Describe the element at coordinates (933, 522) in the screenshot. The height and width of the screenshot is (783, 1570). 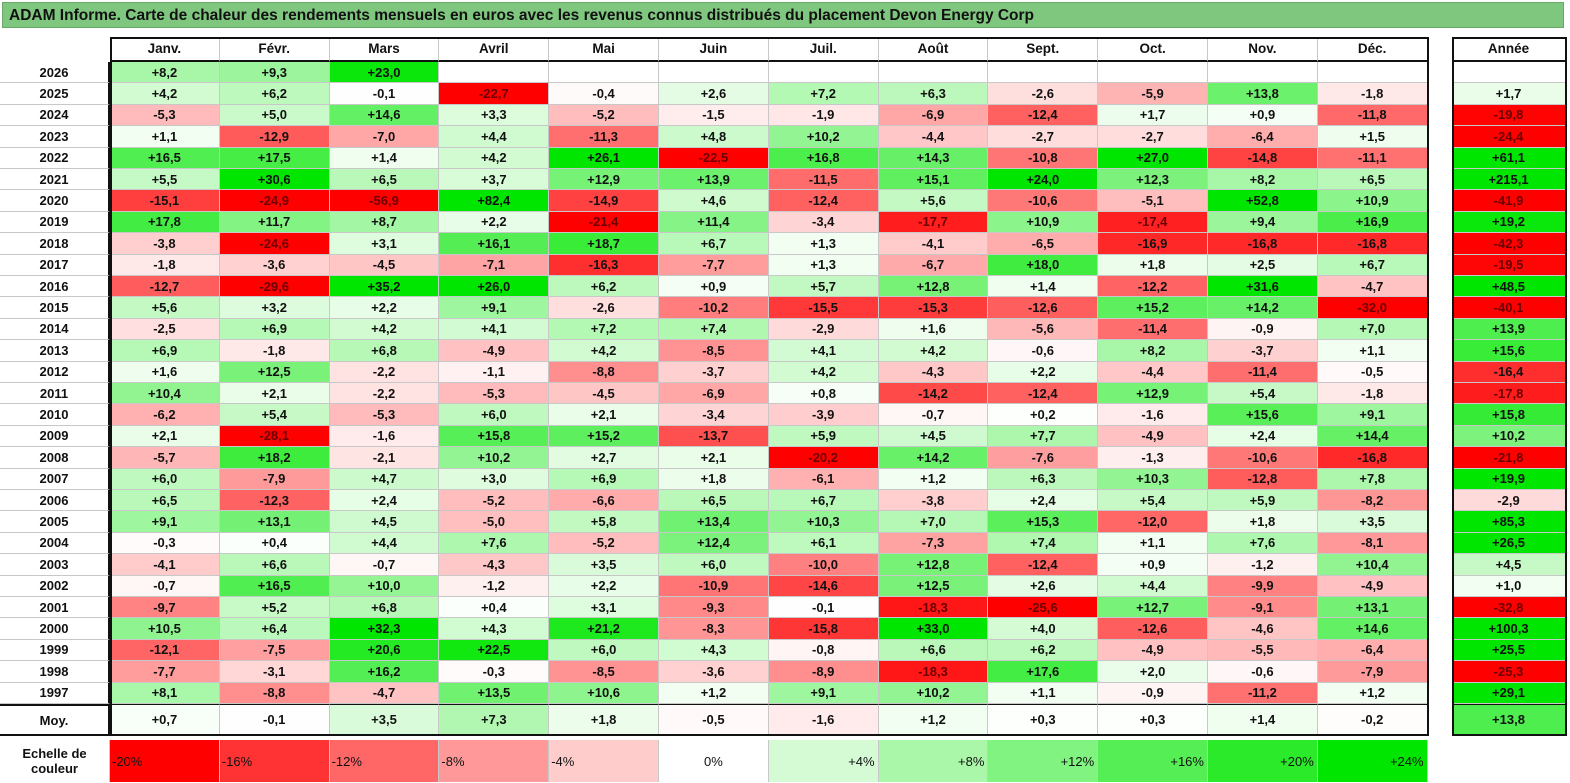
I see `heatmap-cell: +7,0` at that location.